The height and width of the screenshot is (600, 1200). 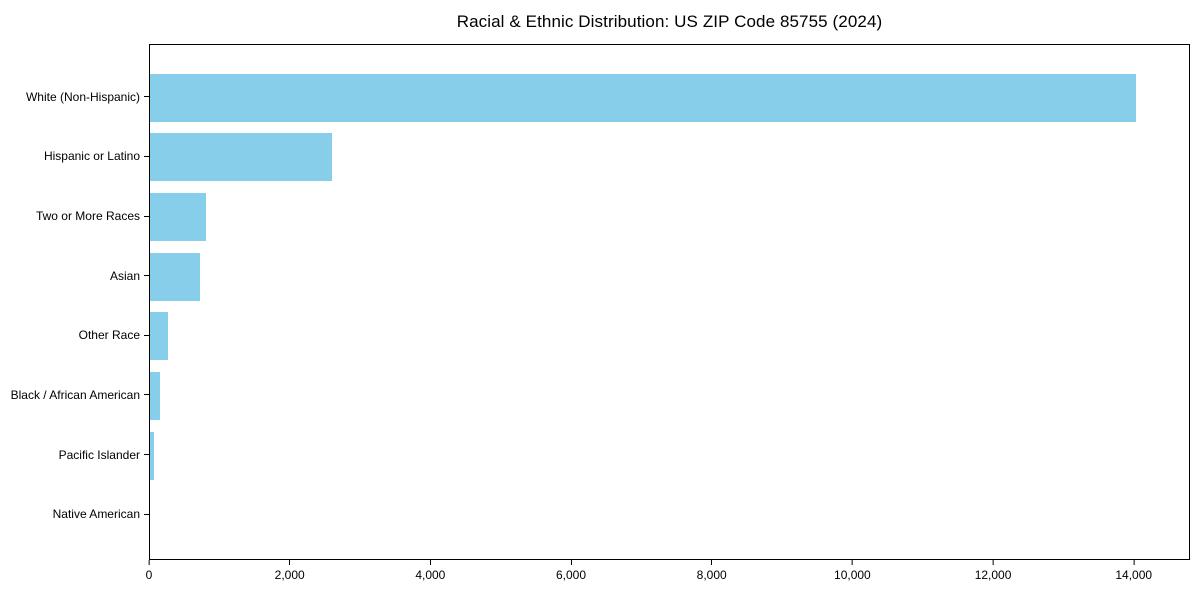 What do you see at coordinates (87, 216) in the screenshot?
I see `y-tick-label-two-or-more-races: Two or More Races` at bounding box center [87, 216].